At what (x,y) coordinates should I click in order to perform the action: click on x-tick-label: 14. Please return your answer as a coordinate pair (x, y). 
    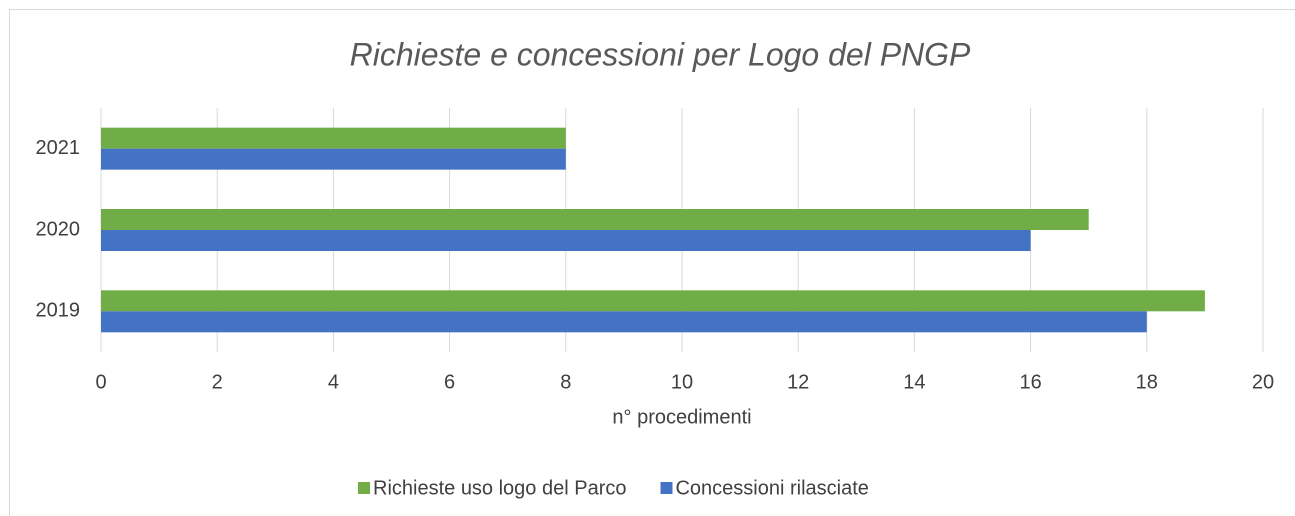
    Looking at the image, I should click on (914, 382).